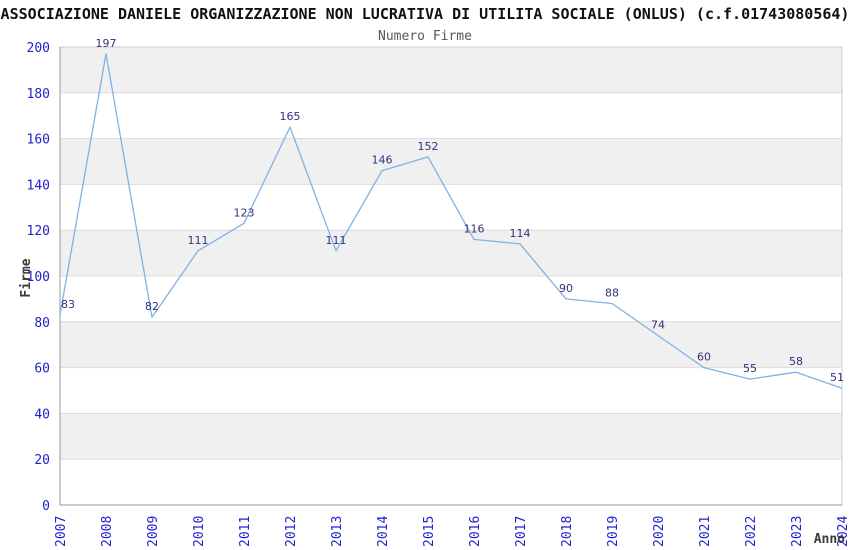 This screenshot has height=550, width=850. What do you see at coordinates (61, 531) in the screenshot?
I see `x-tick-label: 2007` at bounding box center [61, 531].